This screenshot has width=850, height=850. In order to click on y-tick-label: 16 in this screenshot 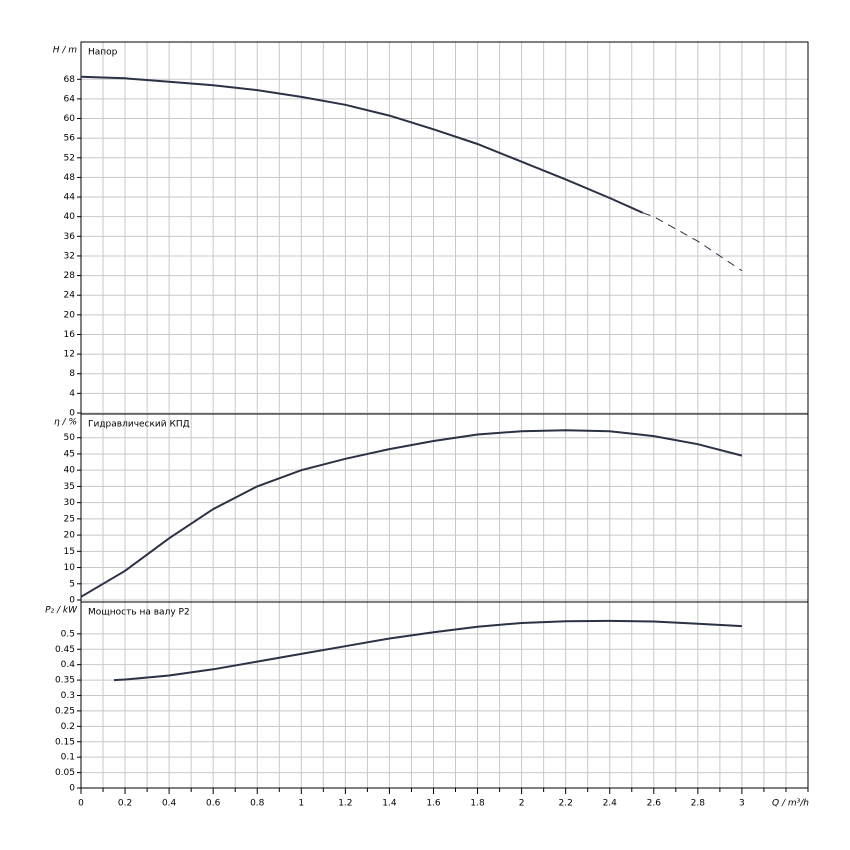, I will do `click(70, 335)`.